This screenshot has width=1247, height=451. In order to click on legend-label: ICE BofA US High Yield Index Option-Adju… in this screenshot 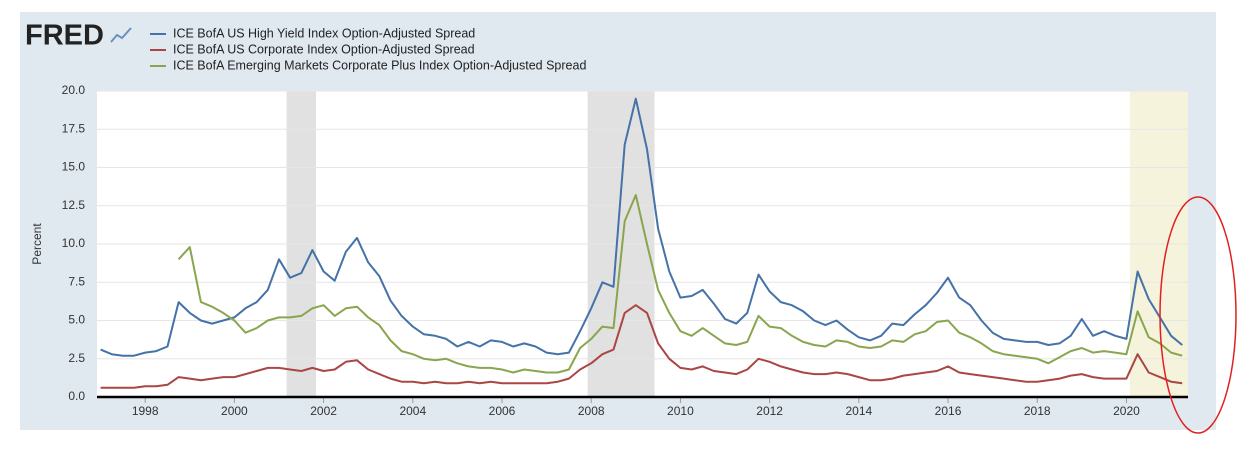, I will do `click(324, 33)`.